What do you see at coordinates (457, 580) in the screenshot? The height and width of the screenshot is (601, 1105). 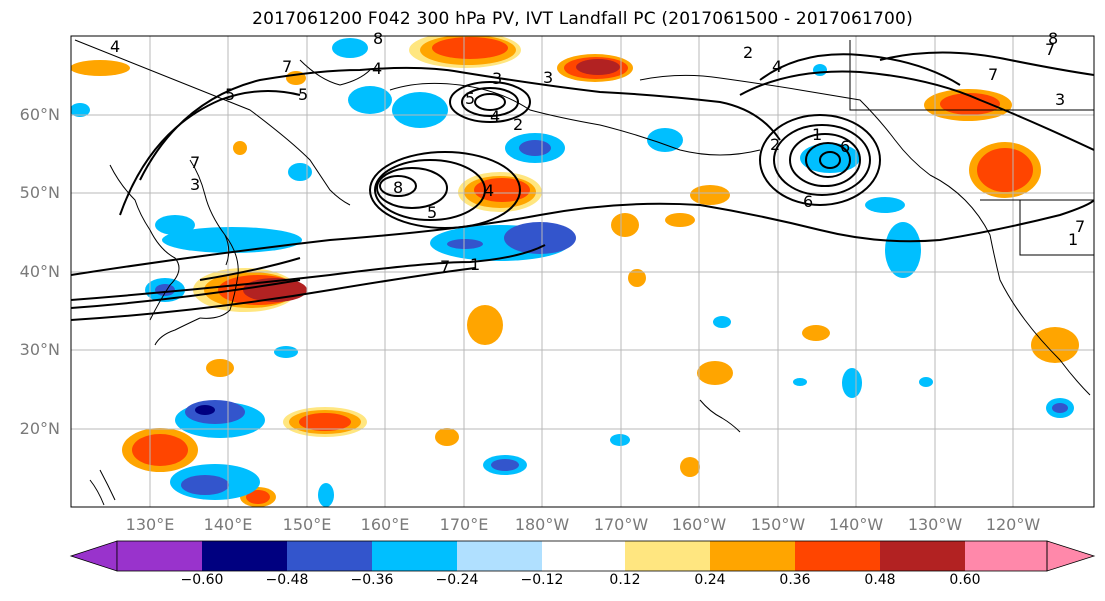 I see `colorbar-tick-label: −0.24` at bounding box center [457, 580].